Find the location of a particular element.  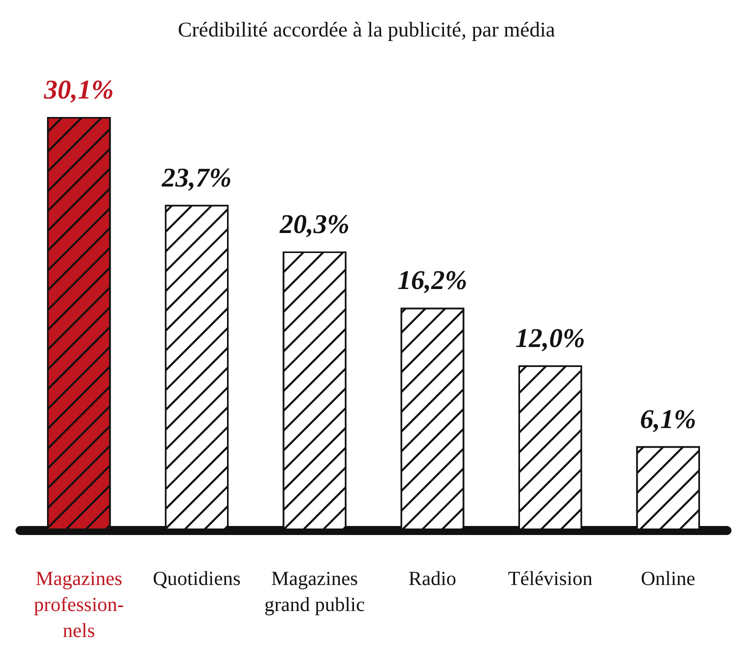

data-label: 6,1% is located at coordinates (668, 419).